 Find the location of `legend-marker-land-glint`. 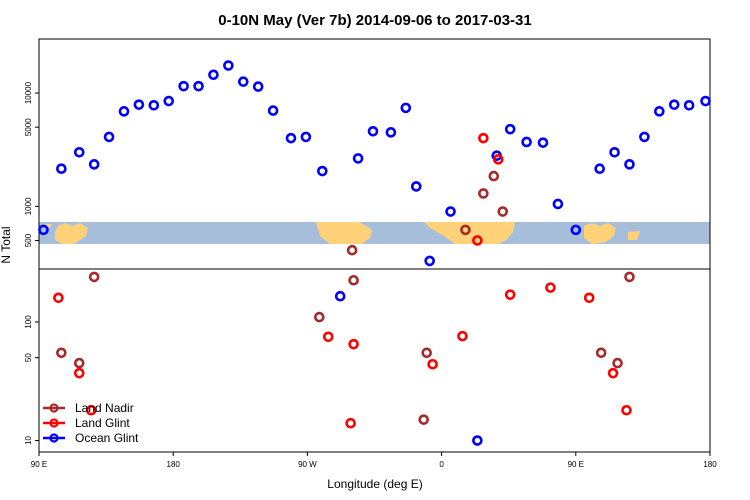

legend-marker-land-glint is located at coordinates (54, 423).